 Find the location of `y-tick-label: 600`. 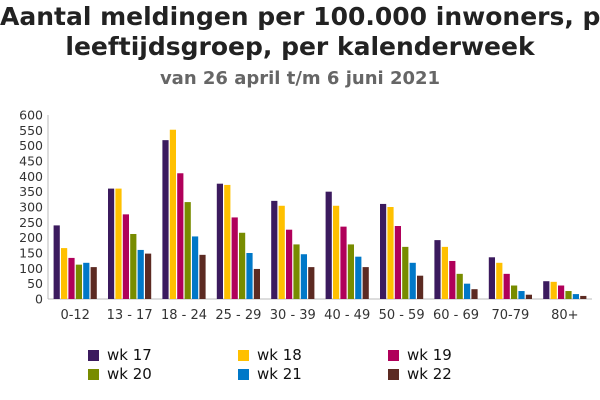

y-tick-label: 600 is located at coordinates (31, 115).